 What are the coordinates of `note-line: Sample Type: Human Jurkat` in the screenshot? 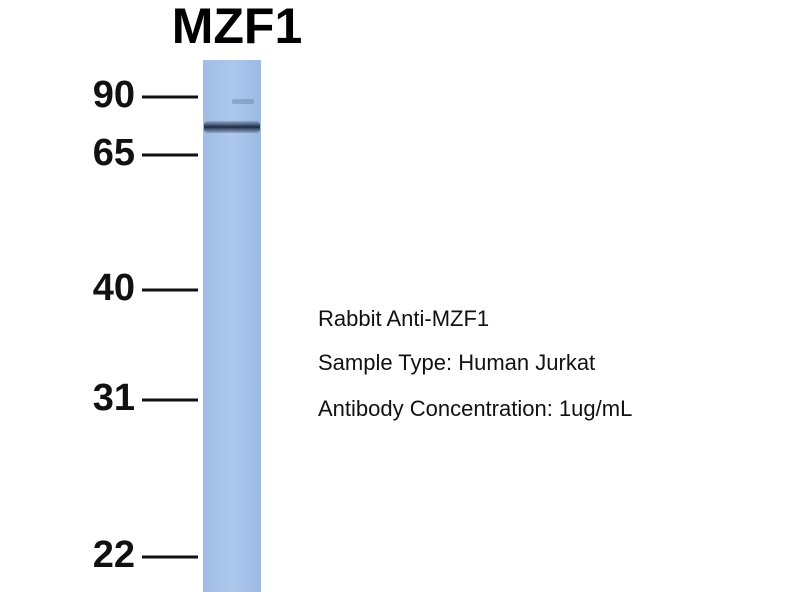 It's located at (456, 362).